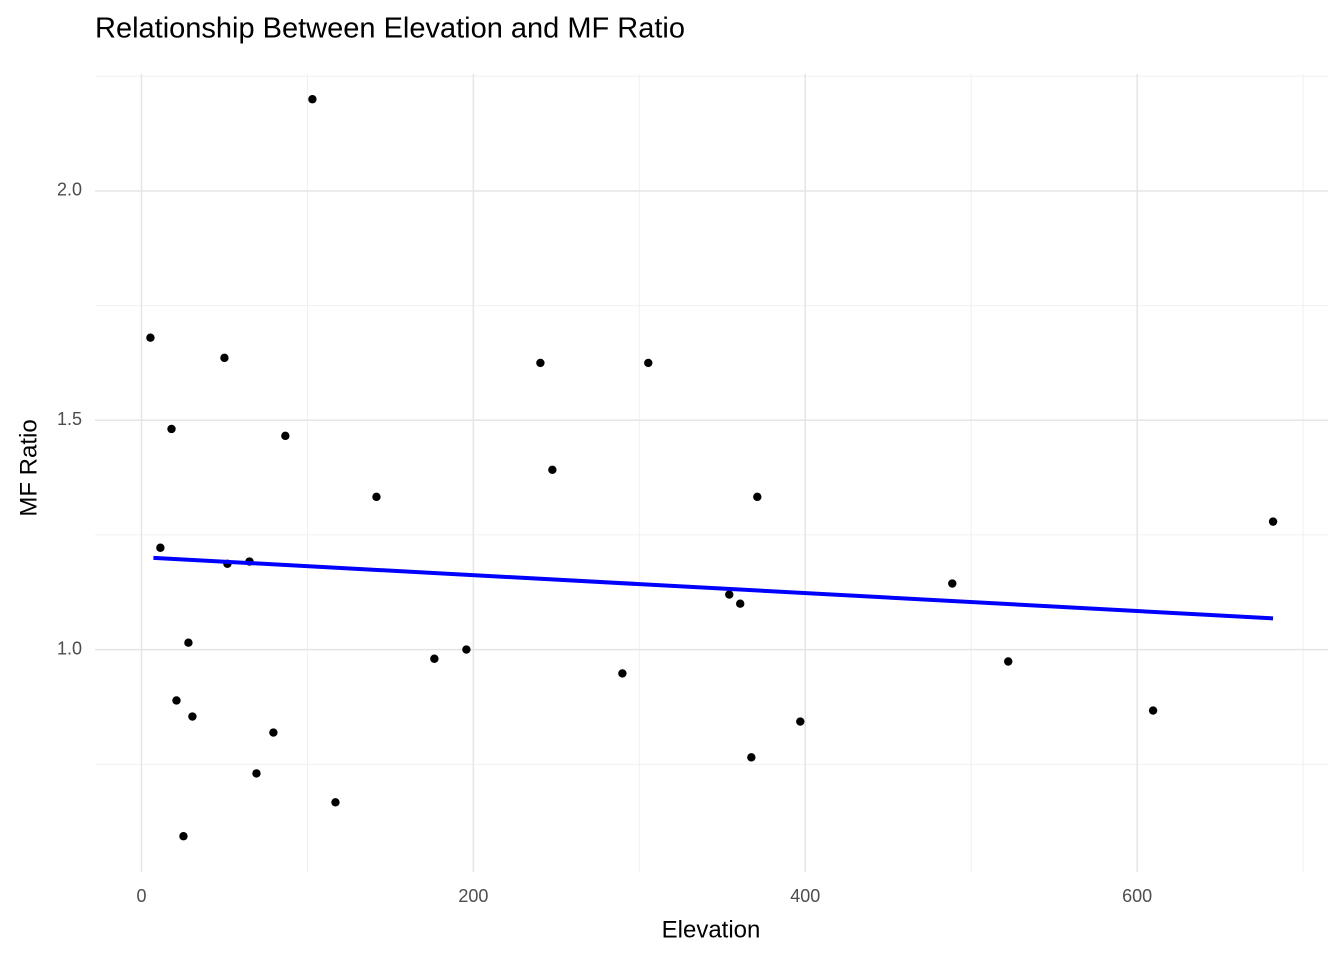 The height and width of the screenshot is (965, 1344). What do you see at coordinates (141, 896) in the screenshot?
I see `x-tick-label: 0` at bounding box center [141, 896].